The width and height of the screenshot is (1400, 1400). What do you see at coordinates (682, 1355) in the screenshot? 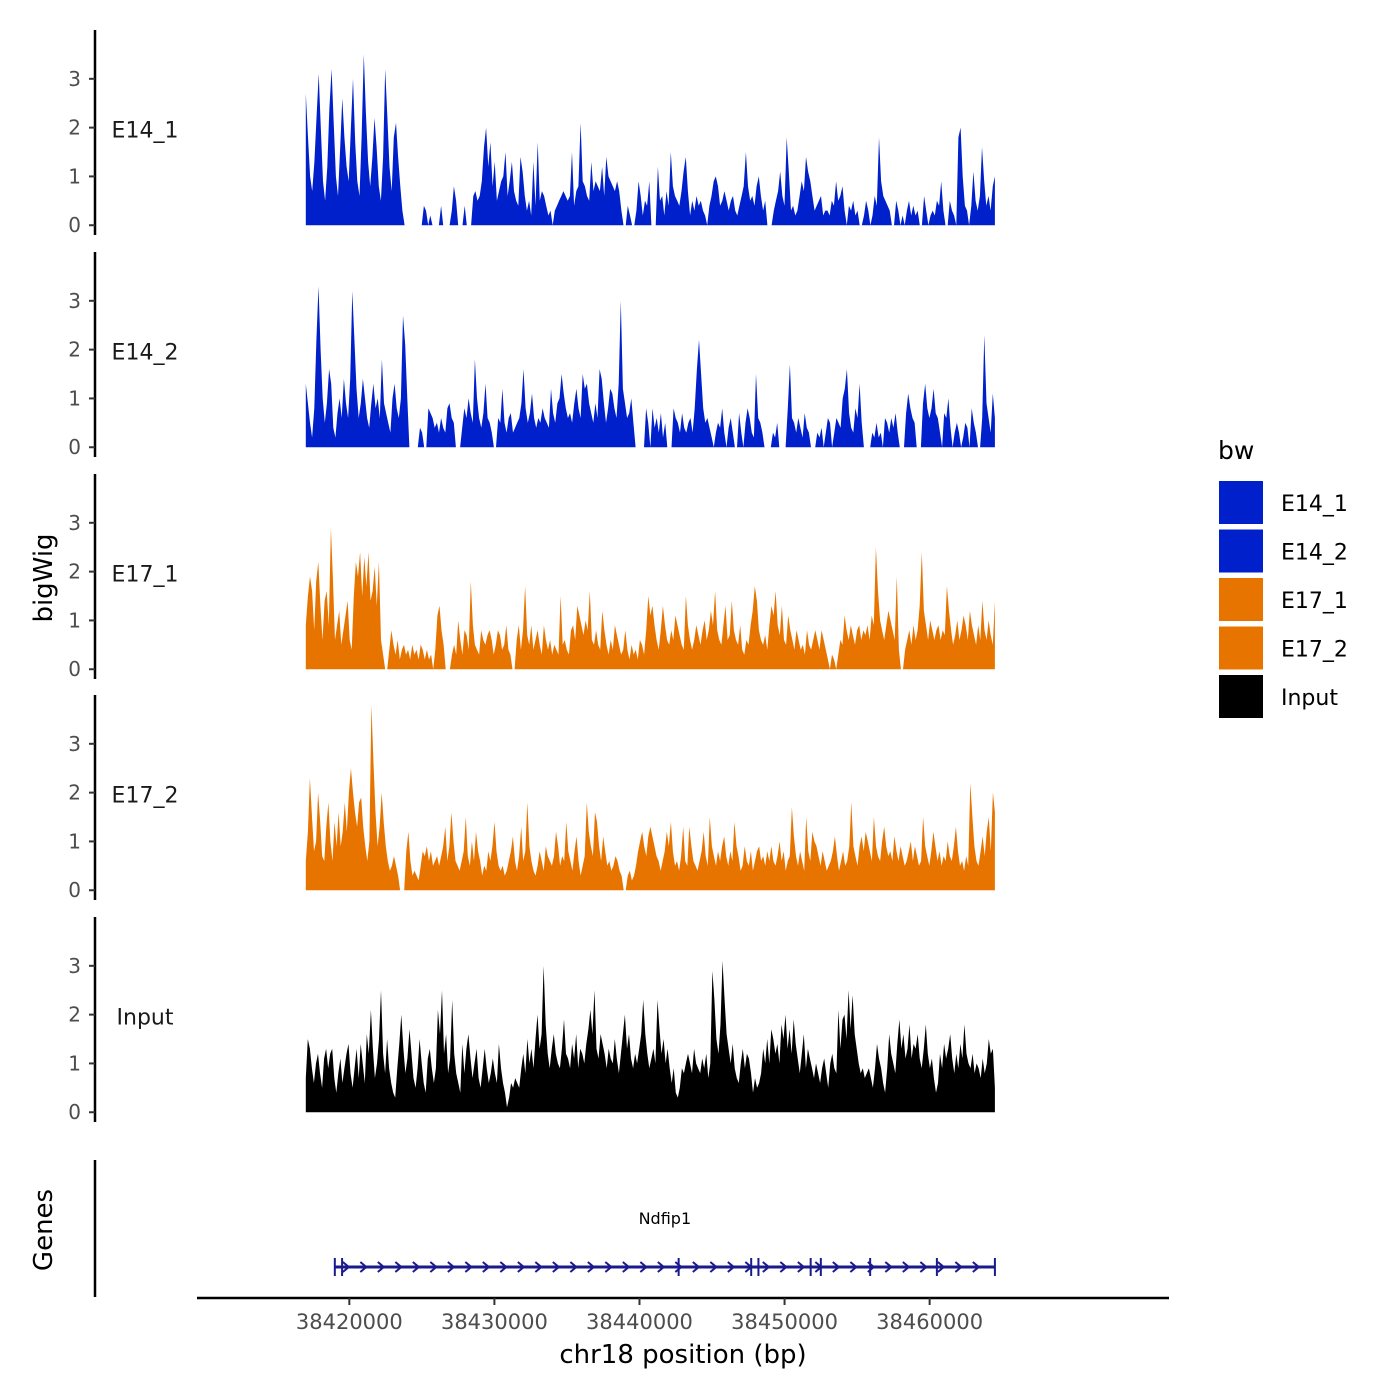
I see `x-axis-title: chr18 position (bp)` at bounding box center [682, 1355].